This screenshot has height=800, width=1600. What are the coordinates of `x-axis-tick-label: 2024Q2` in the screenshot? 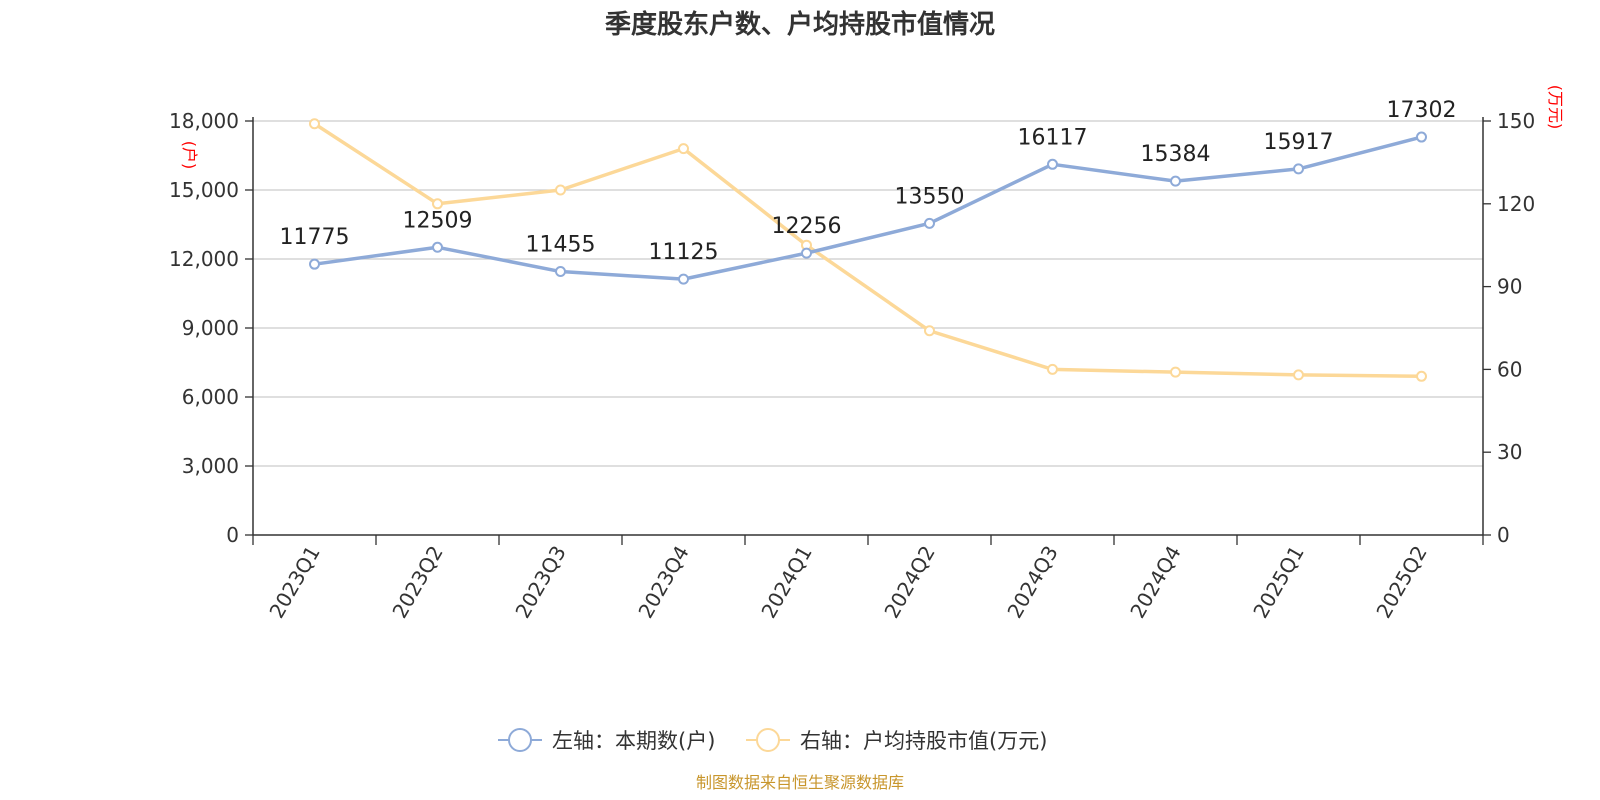 It's located at (909, 582).